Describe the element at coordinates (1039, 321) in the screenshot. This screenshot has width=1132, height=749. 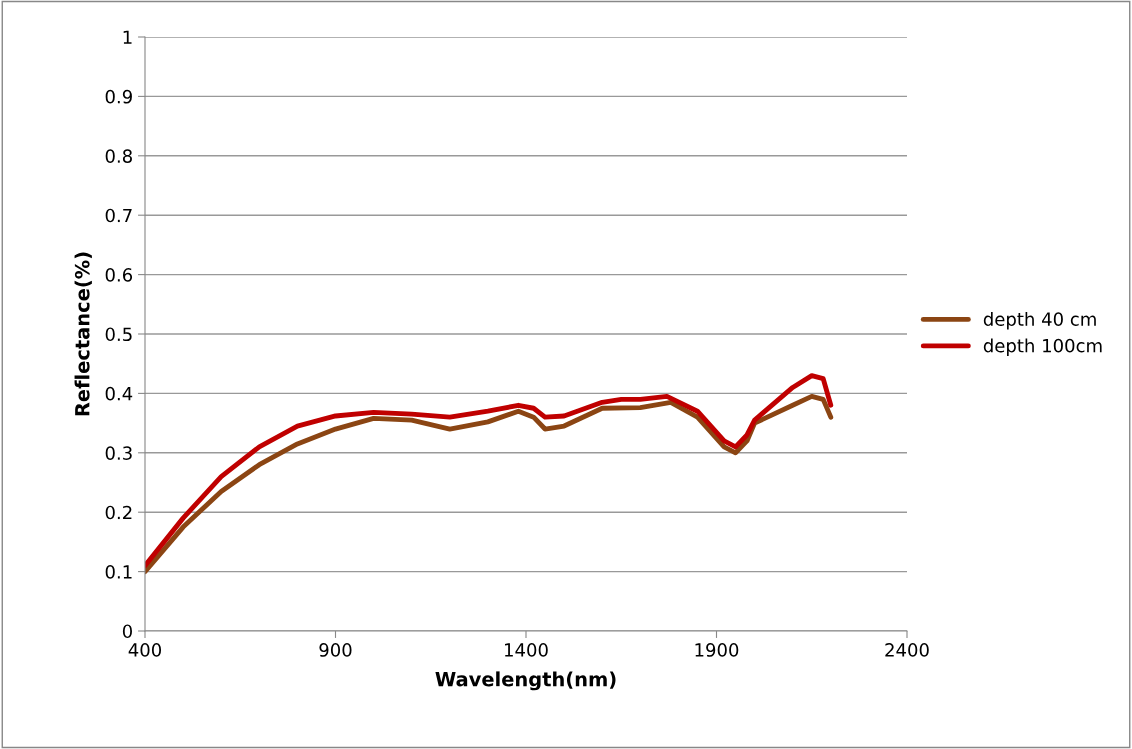
I see `legend-label: depth 40 cm` at that location.